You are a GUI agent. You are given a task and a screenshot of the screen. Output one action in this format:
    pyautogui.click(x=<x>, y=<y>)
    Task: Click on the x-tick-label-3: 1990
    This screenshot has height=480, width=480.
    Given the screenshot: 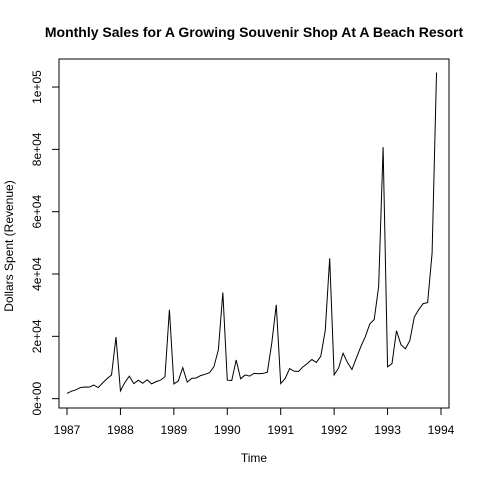 What is the action you would take?
    pyautogui.click(x=227, y=430)
    